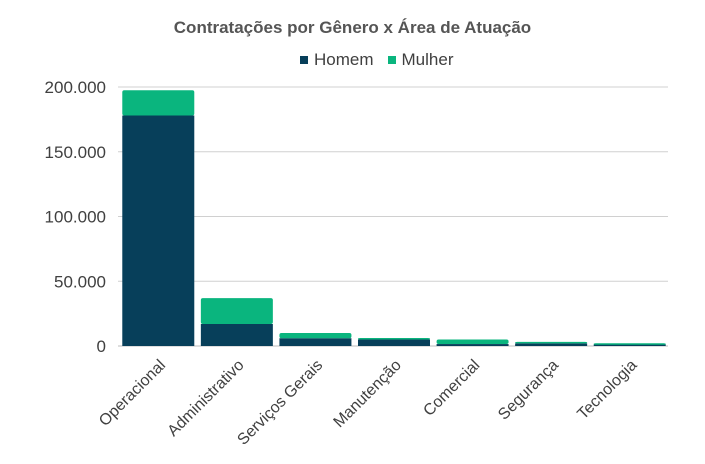  I want to click on y-tick-label: 150.000, so click(75, 152).